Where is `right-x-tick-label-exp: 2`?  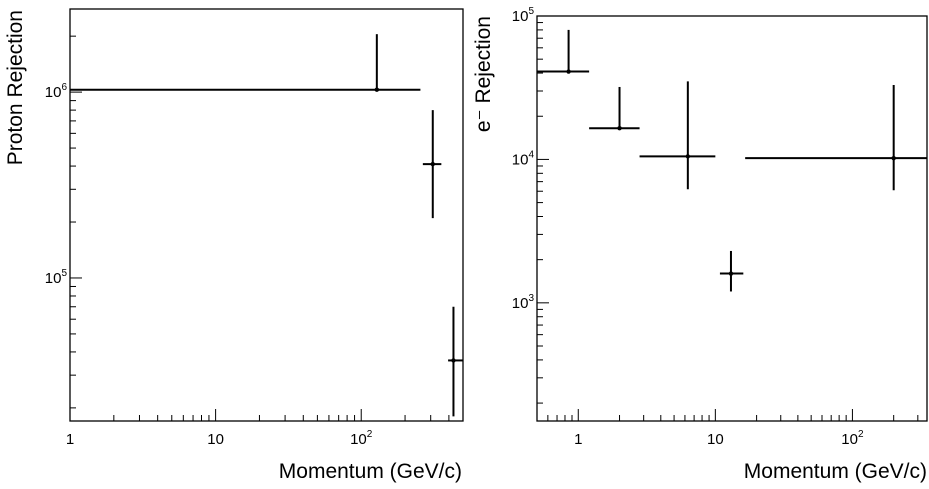 right-x-tick-label-exp: 2 is located at coordinates (861, 434).